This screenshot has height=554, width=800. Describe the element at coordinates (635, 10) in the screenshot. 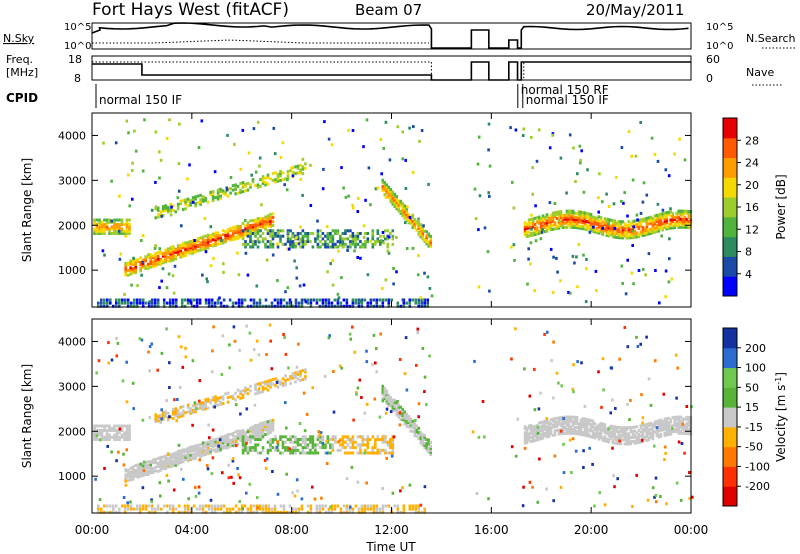

I see `date-title: 20/May/2011` at that location.